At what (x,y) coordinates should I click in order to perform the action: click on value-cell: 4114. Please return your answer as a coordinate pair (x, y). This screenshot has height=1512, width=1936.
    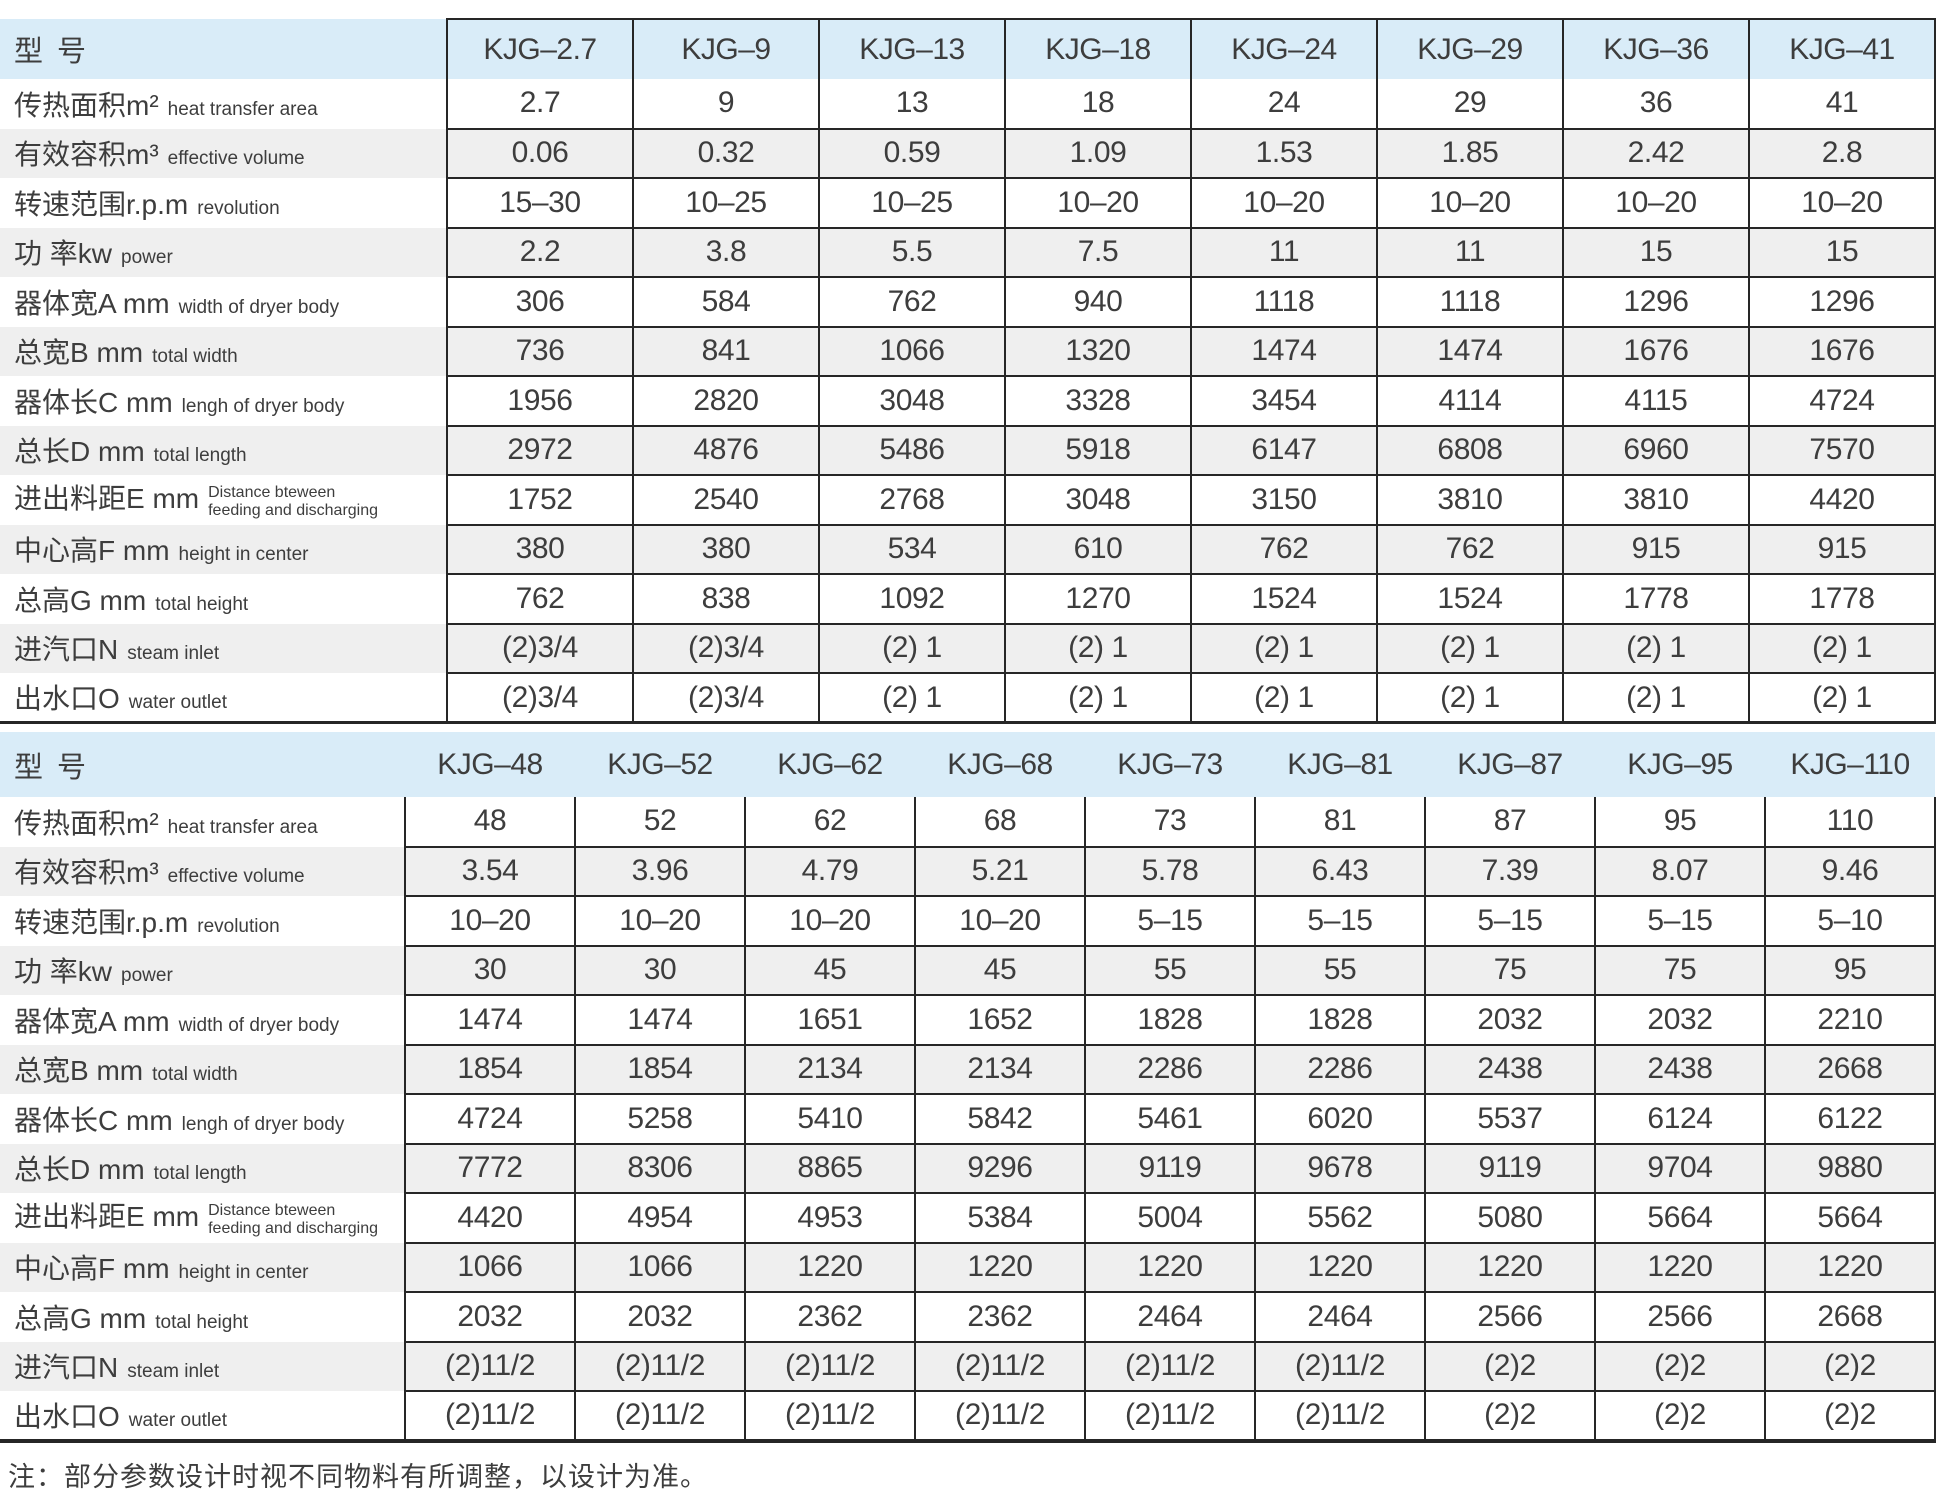
    Looking at the image, I should click on (1469, 400).